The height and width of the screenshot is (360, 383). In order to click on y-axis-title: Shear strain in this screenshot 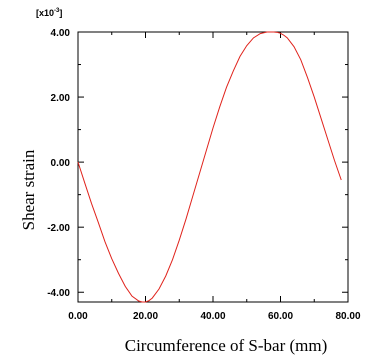, I will do `click(28, 189)`.